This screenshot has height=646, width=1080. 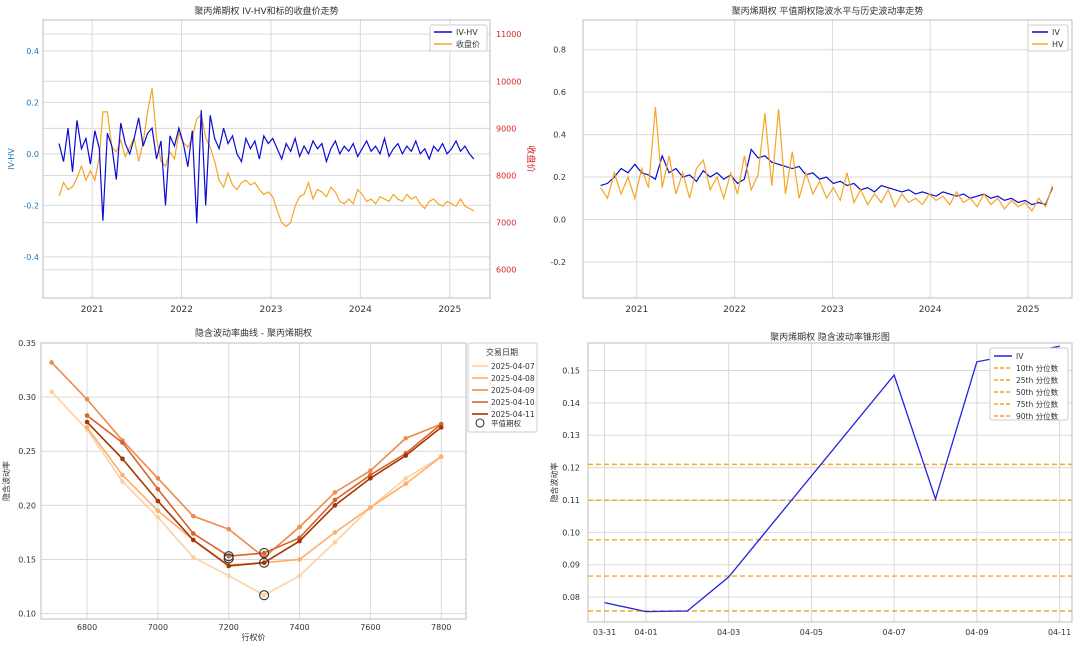 I want to click on x-tick-label: 7600, so click(x=370, y=627).